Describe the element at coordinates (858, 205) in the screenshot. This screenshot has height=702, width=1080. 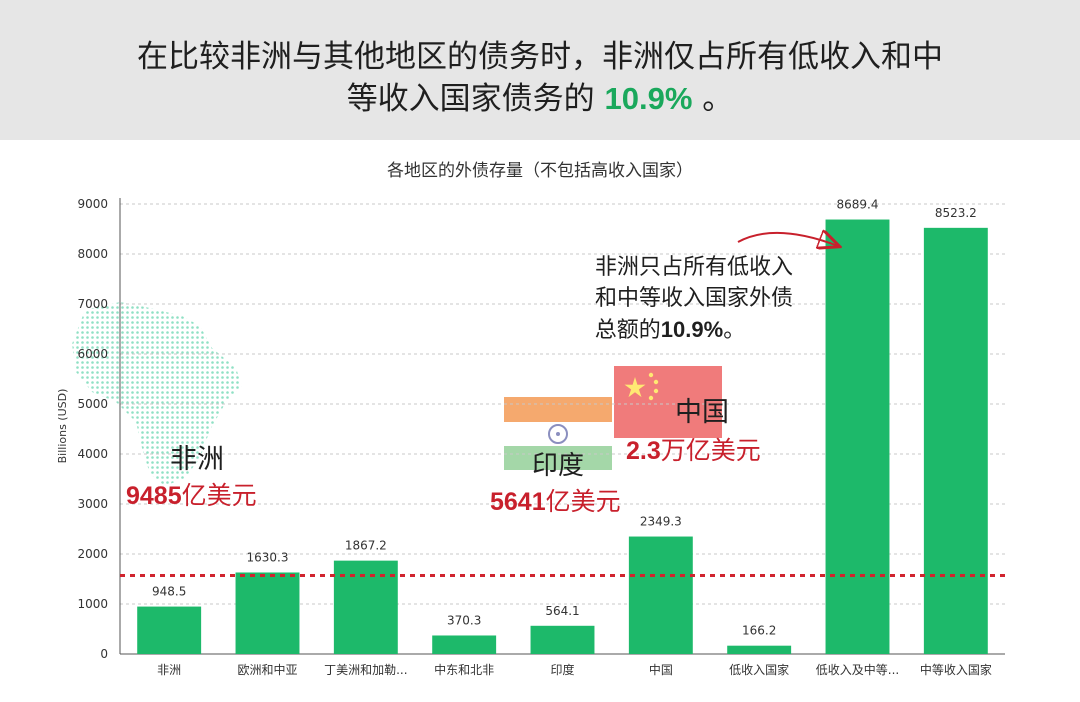
I see `bar-value-label: 8689.4` at that location.